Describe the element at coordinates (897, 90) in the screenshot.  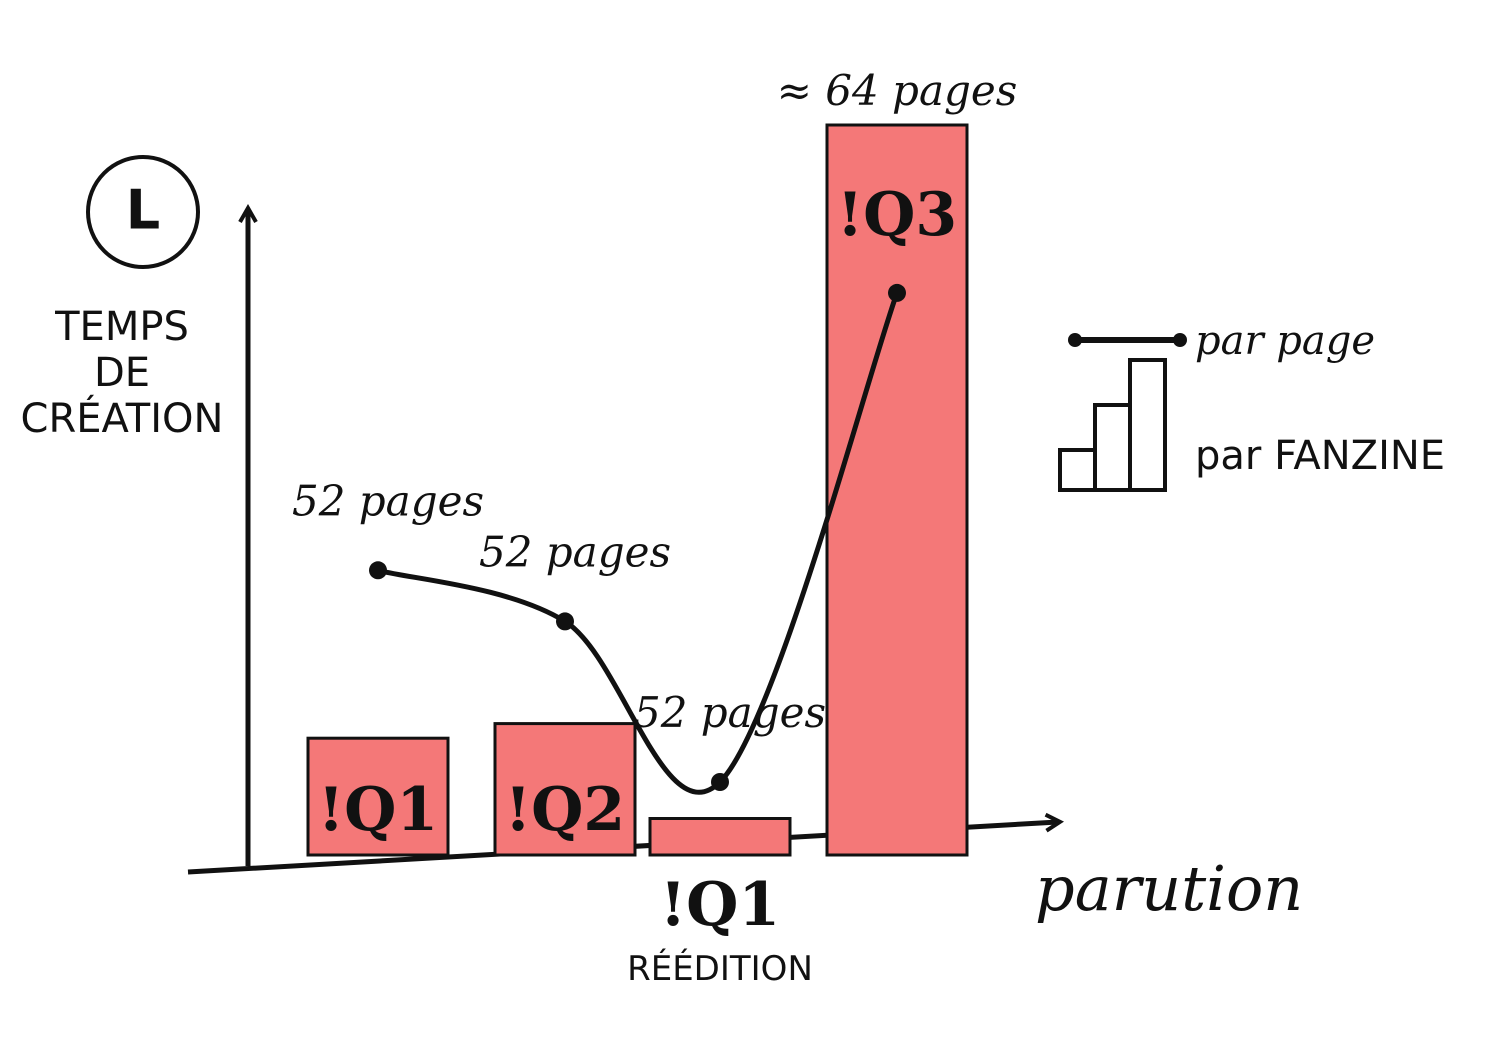
I see `bar-annotation: ≈ 64 pages` at that location.